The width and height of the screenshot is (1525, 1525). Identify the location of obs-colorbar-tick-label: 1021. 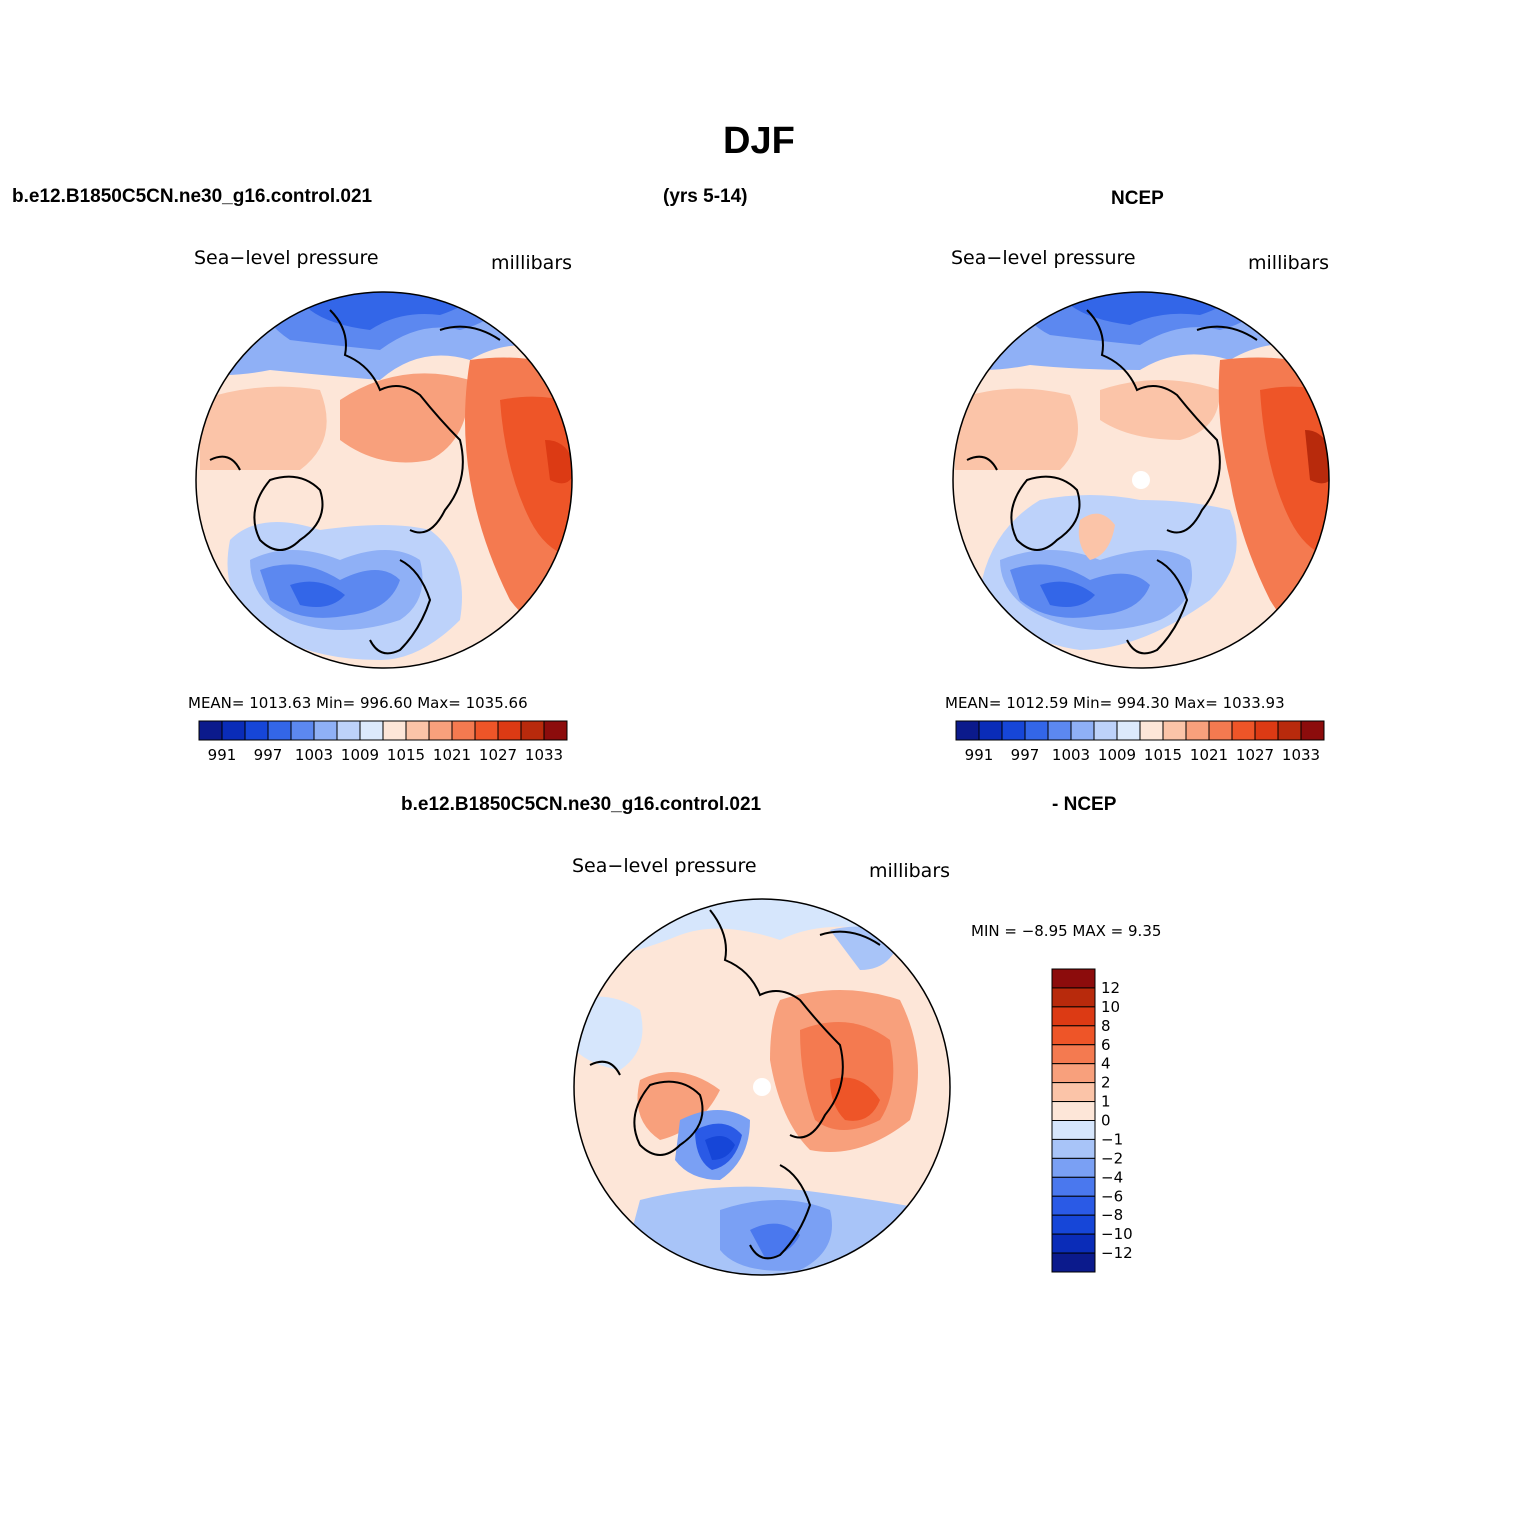
(1209, 755).